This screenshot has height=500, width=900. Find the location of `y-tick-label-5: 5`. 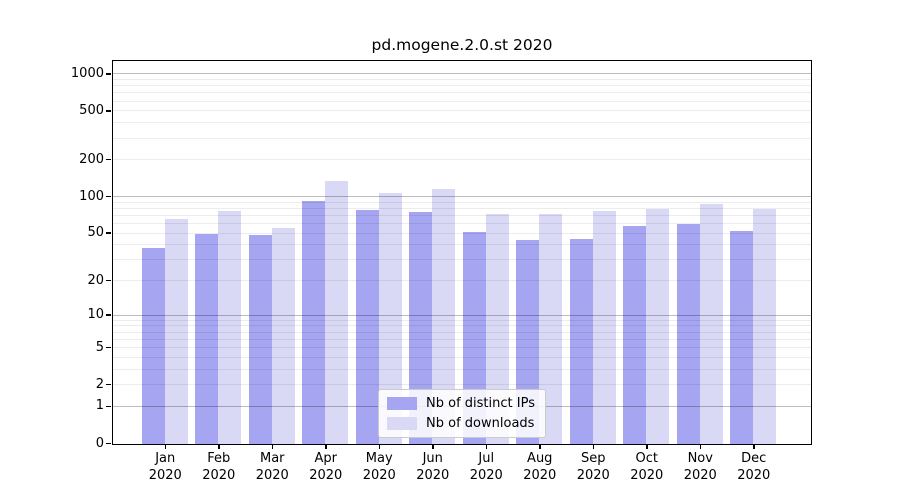

y-tick-label-5: 5 is located at coordinates (99, 347).